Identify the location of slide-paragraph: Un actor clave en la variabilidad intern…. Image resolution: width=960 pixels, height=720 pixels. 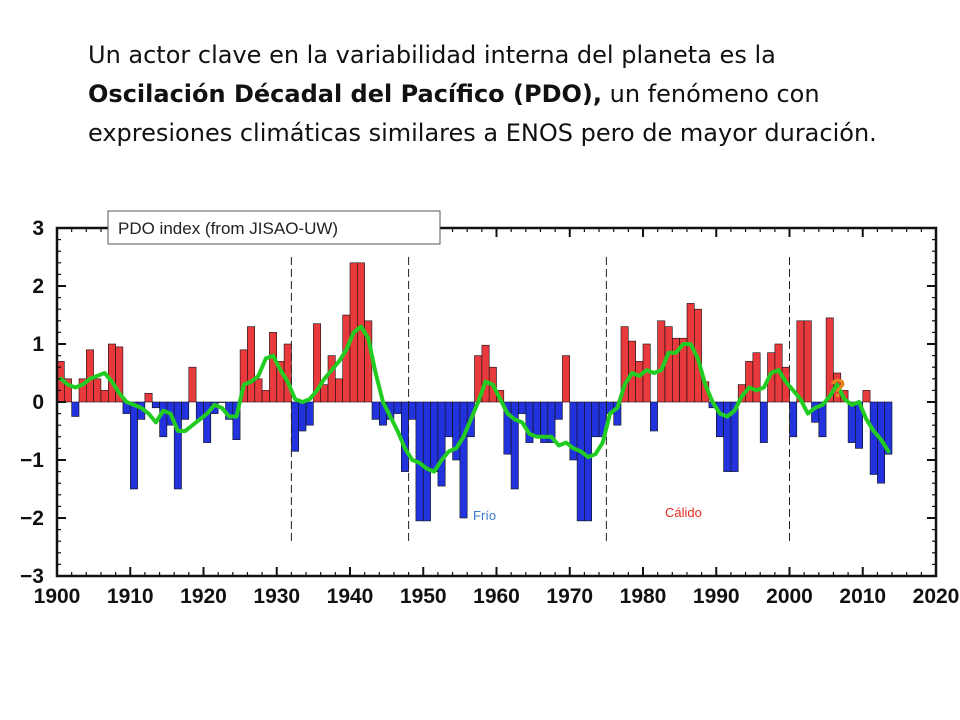
(488, 94).